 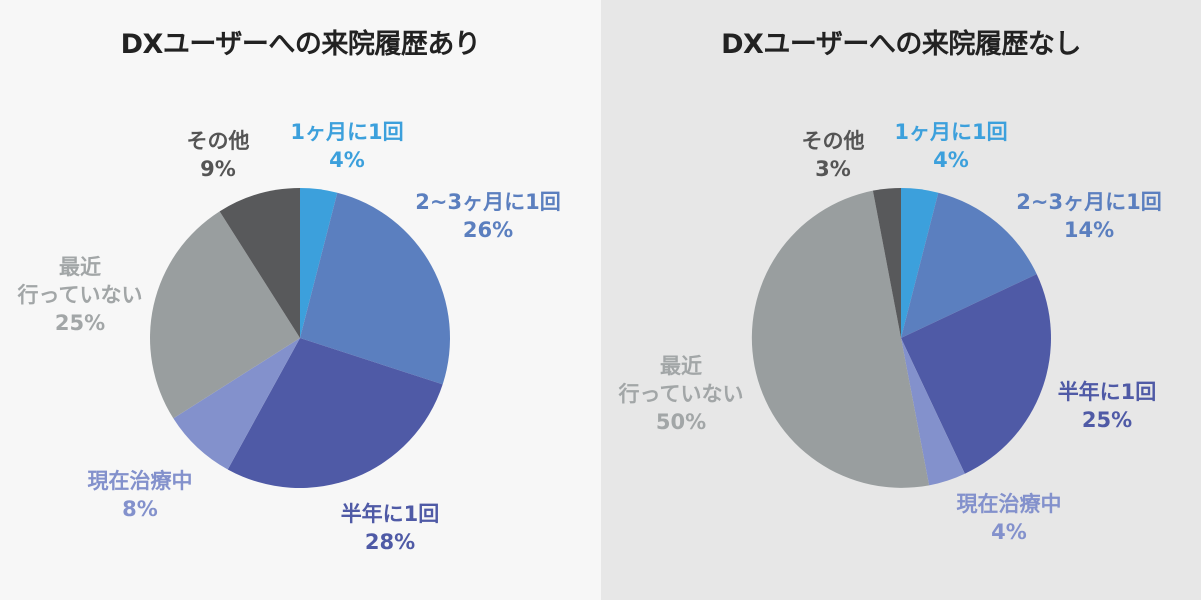 I want to click on slice-label-not-recently: 最近行っていない 50%, so click(x=681, y=394).